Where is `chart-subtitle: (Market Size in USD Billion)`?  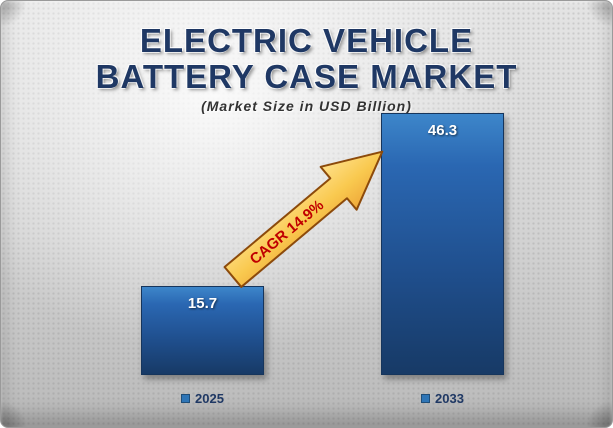
chart-subtitle: (Market Size in USD Billion) is located at coordinates (306, 106).